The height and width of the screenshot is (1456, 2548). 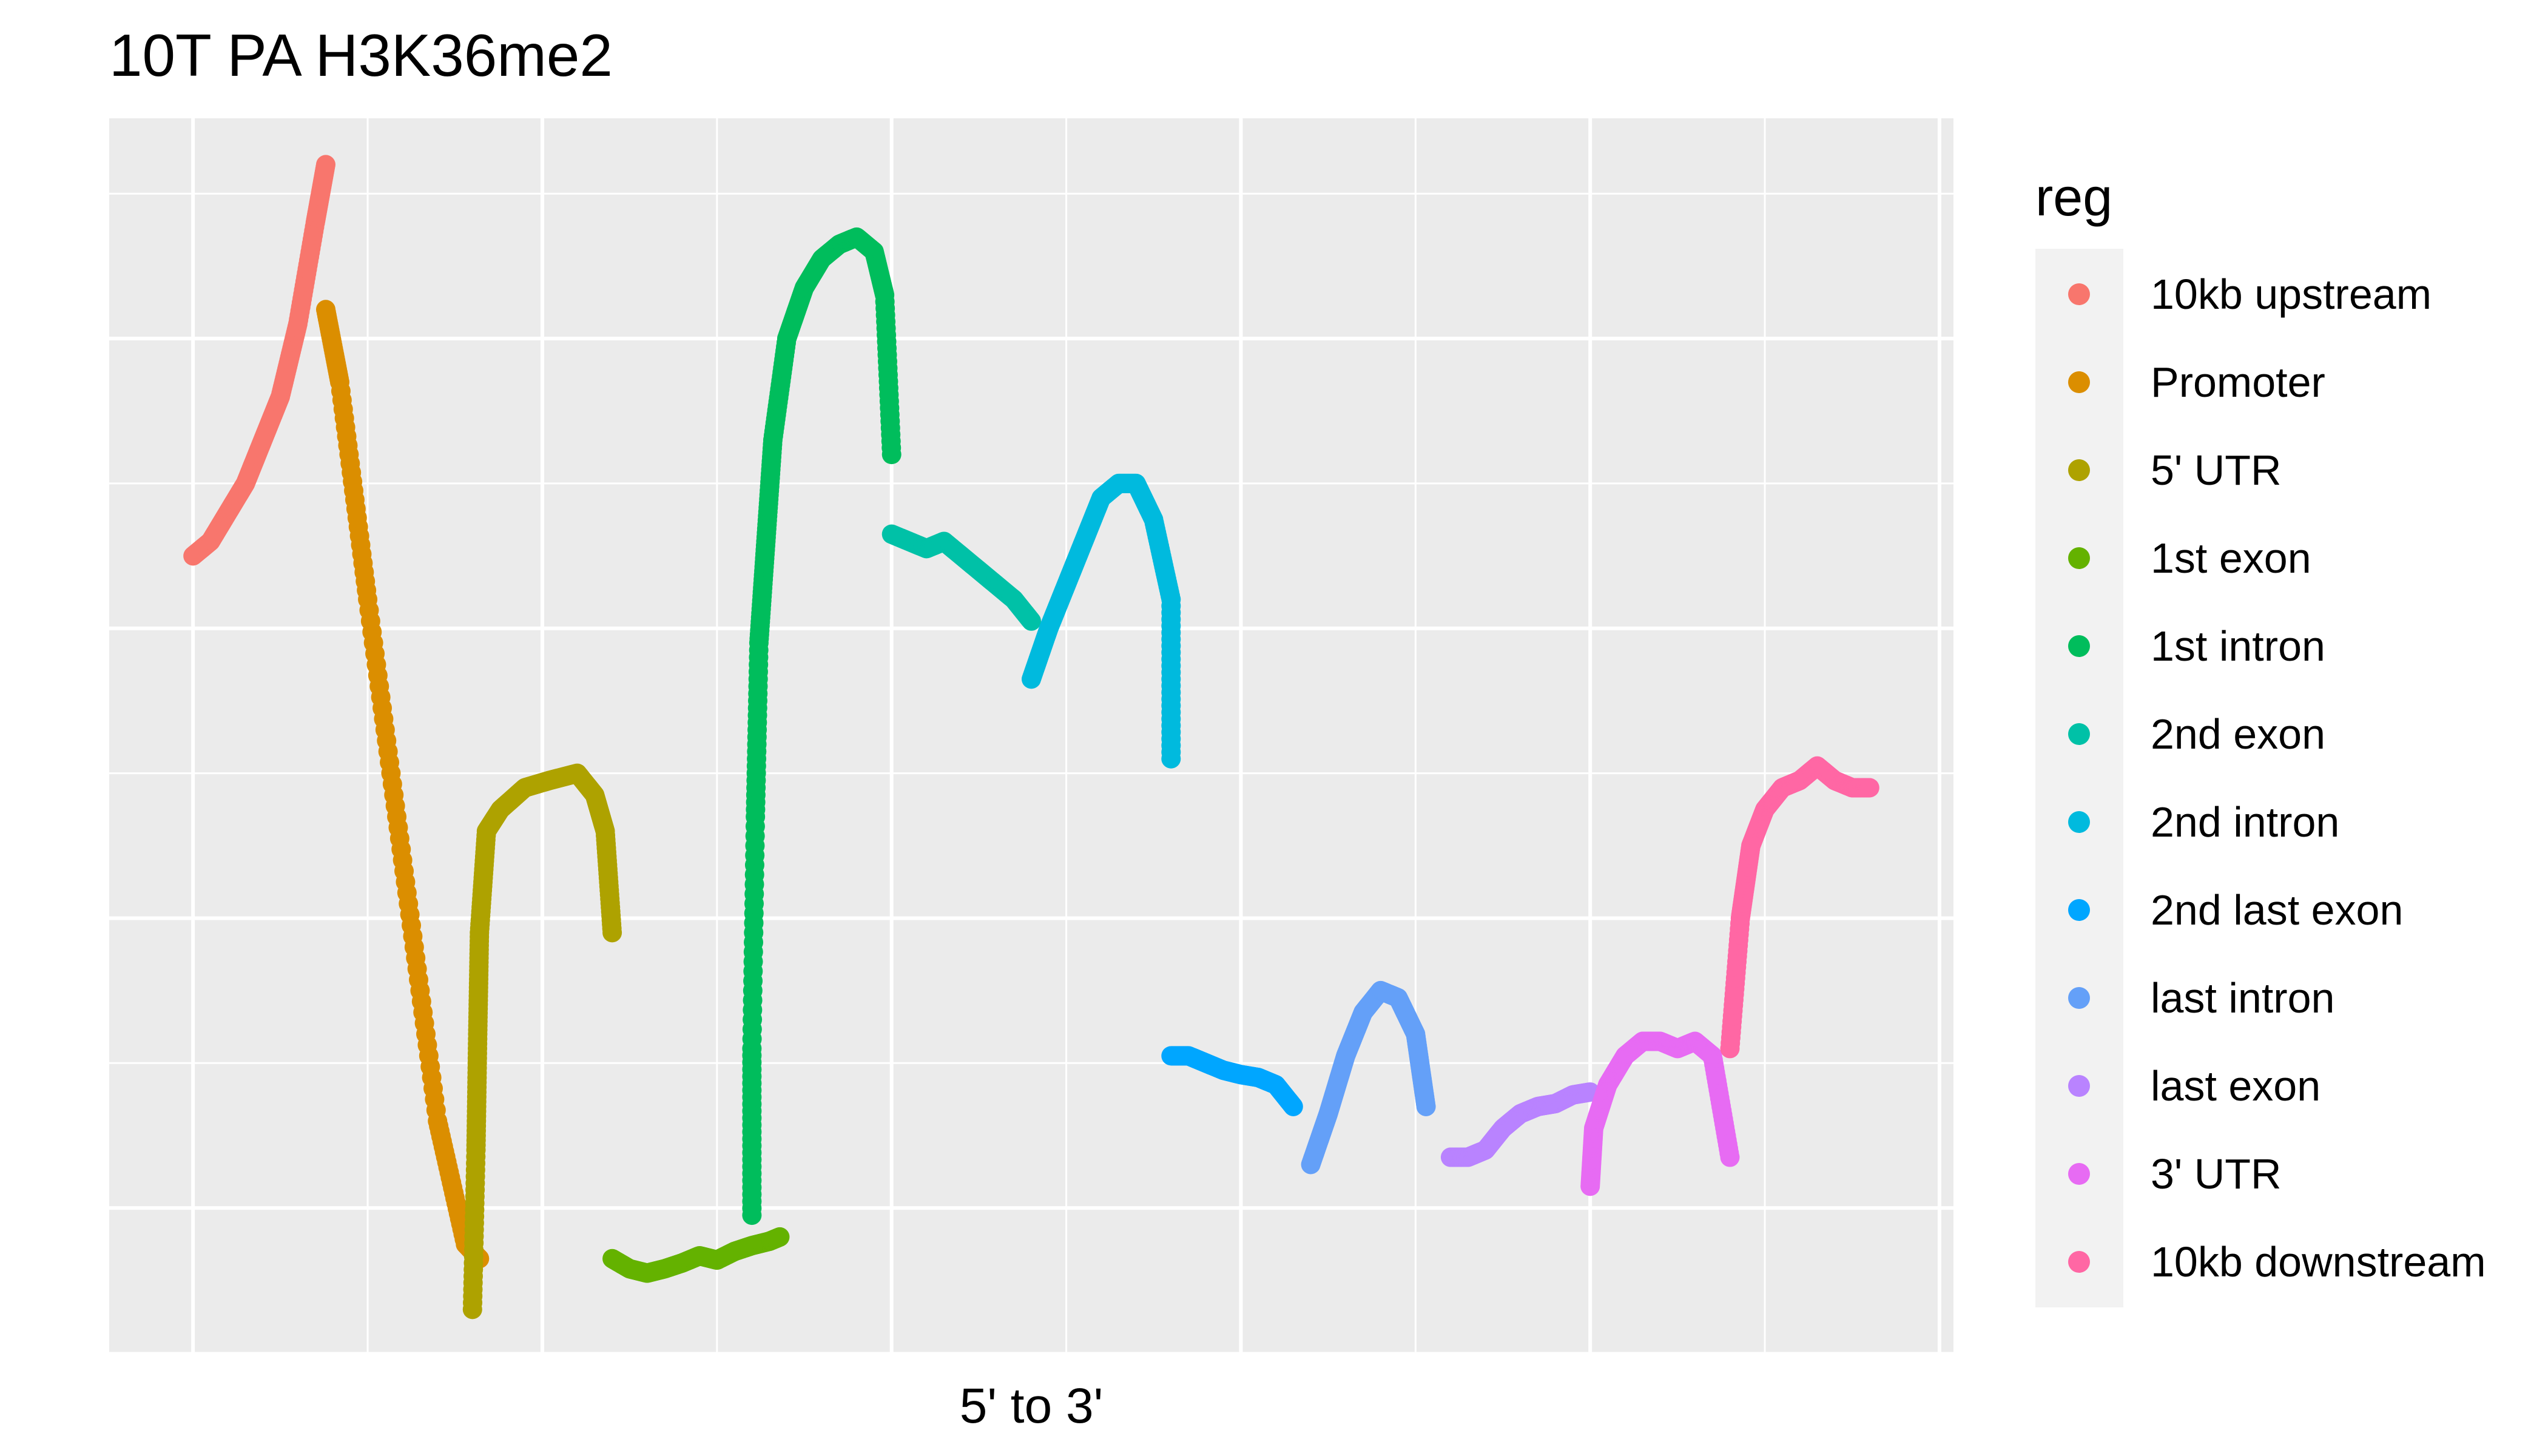 I want to click on legend-label: 2nd last exon, so click(x=2277, y=910).